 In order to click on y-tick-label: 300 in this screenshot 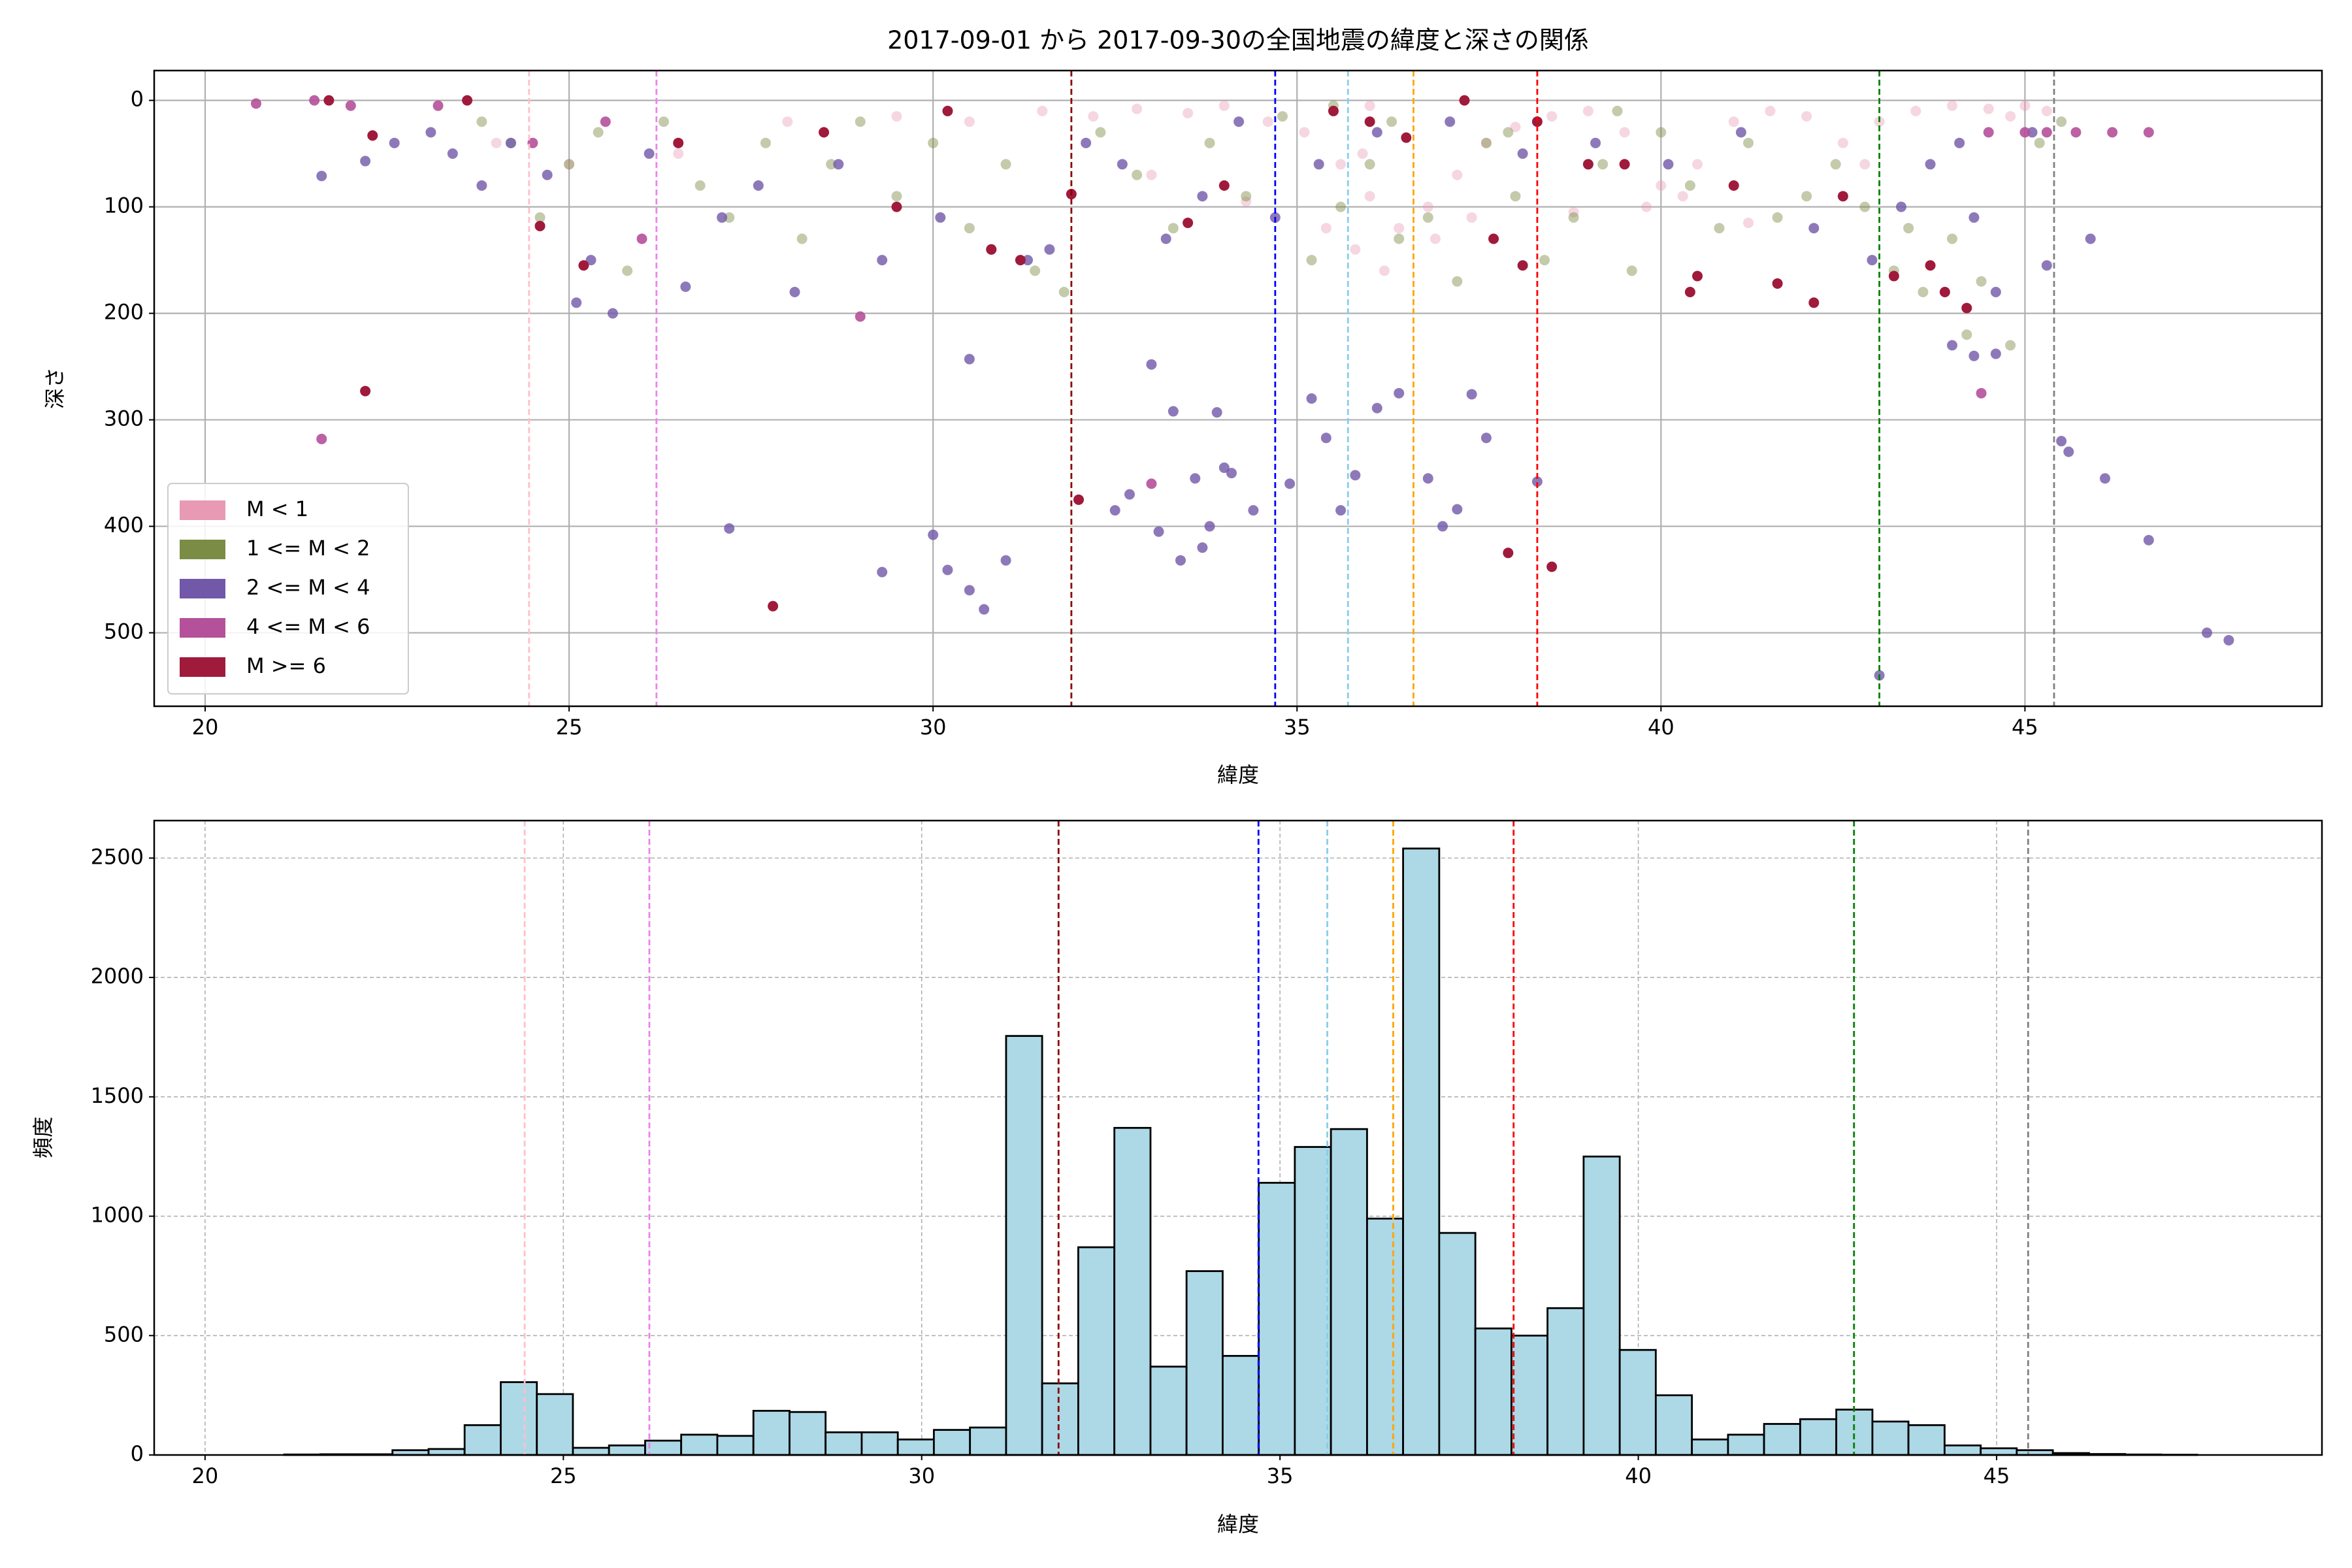, I will do `click(124, 418)`.